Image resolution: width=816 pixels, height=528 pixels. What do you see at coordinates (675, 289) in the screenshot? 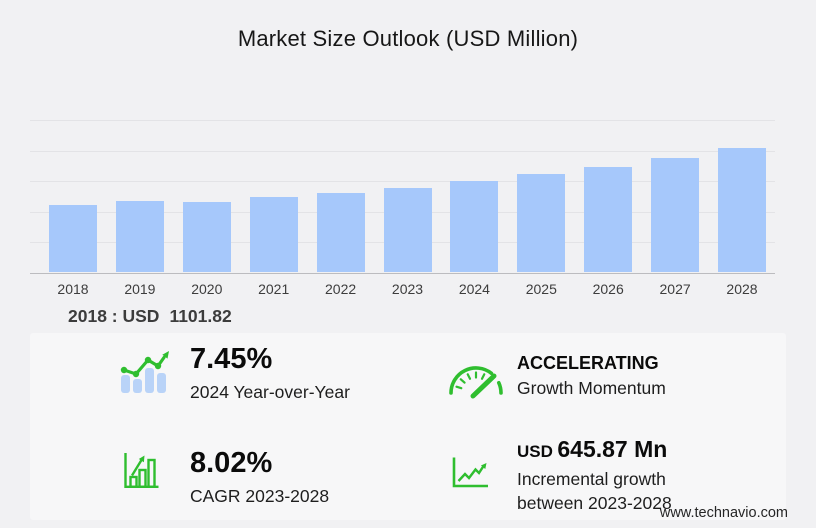
I see `x-axis-label-2027: 2027` at bounding box center [675, 289].